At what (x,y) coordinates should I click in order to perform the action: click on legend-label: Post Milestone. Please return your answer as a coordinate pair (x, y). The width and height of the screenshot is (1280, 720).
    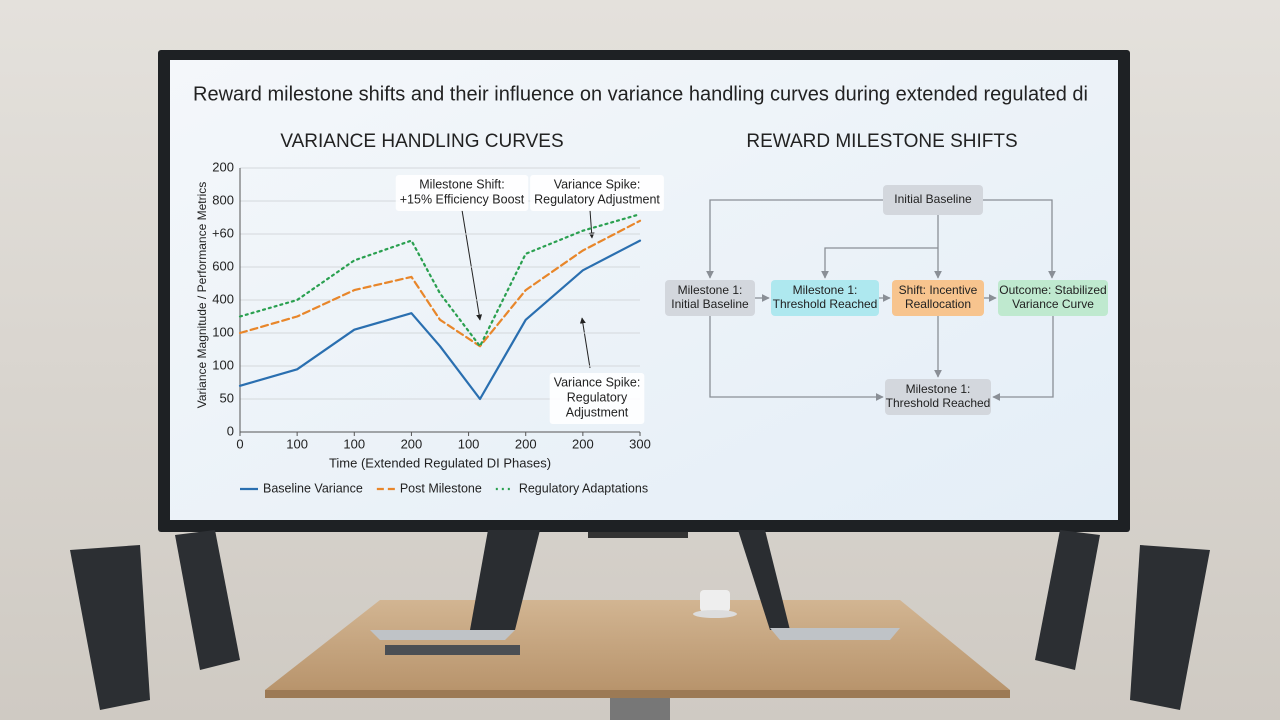
    Looking at the image, I should click on (441, 488).